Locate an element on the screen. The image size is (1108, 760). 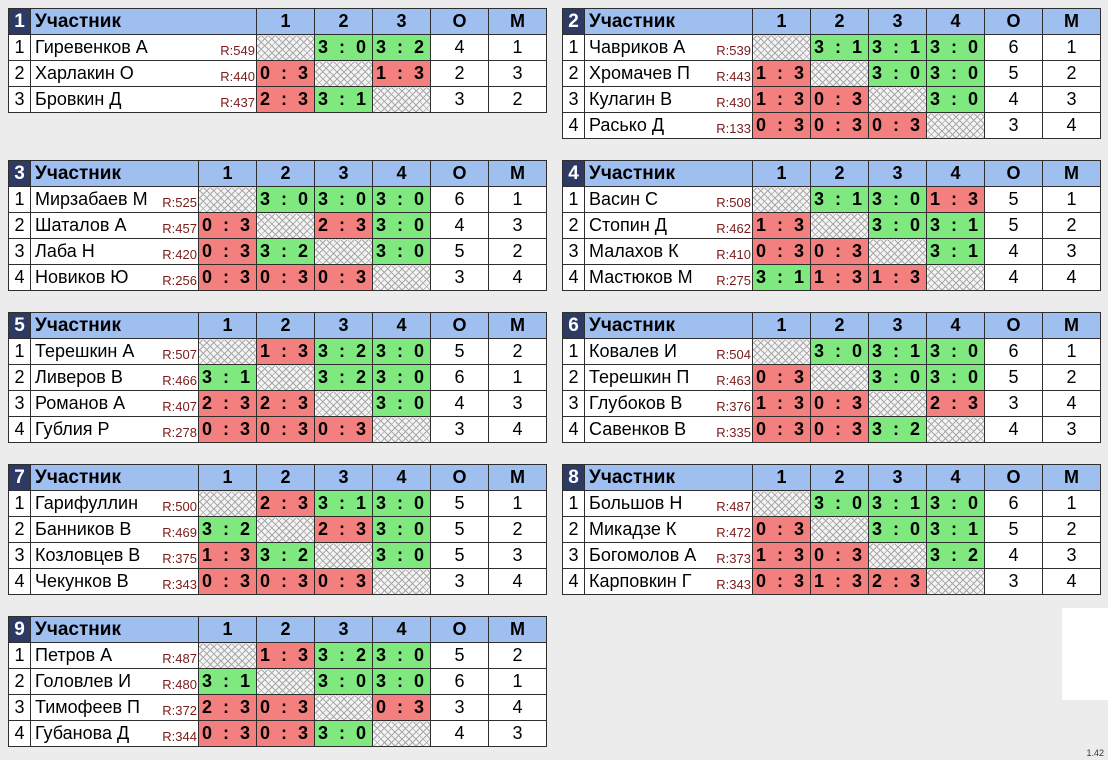
player-cell: Ковалев И R:504 is located at coordinates (668, 351).